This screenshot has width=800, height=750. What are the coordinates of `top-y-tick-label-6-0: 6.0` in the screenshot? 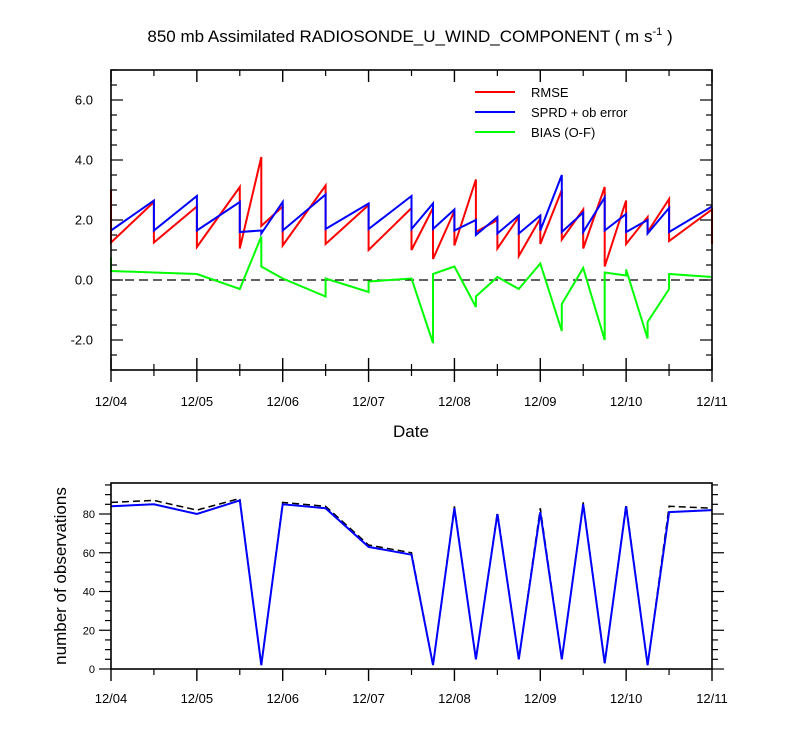 It's located at (84, 100).